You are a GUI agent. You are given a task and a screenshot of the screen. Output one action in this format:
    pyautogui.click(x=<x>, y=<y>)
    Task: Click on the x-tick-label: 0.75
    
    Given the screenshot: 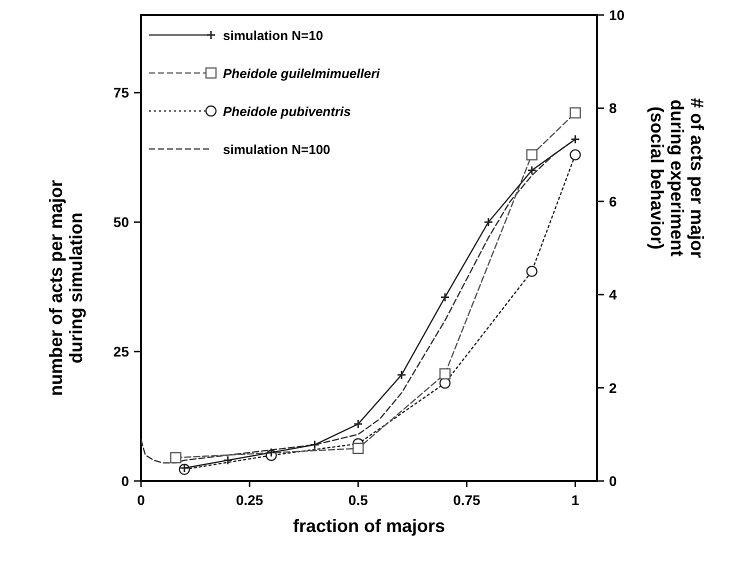 What is the action you would take?
    pyautogui.click(x=467, y=500)
    